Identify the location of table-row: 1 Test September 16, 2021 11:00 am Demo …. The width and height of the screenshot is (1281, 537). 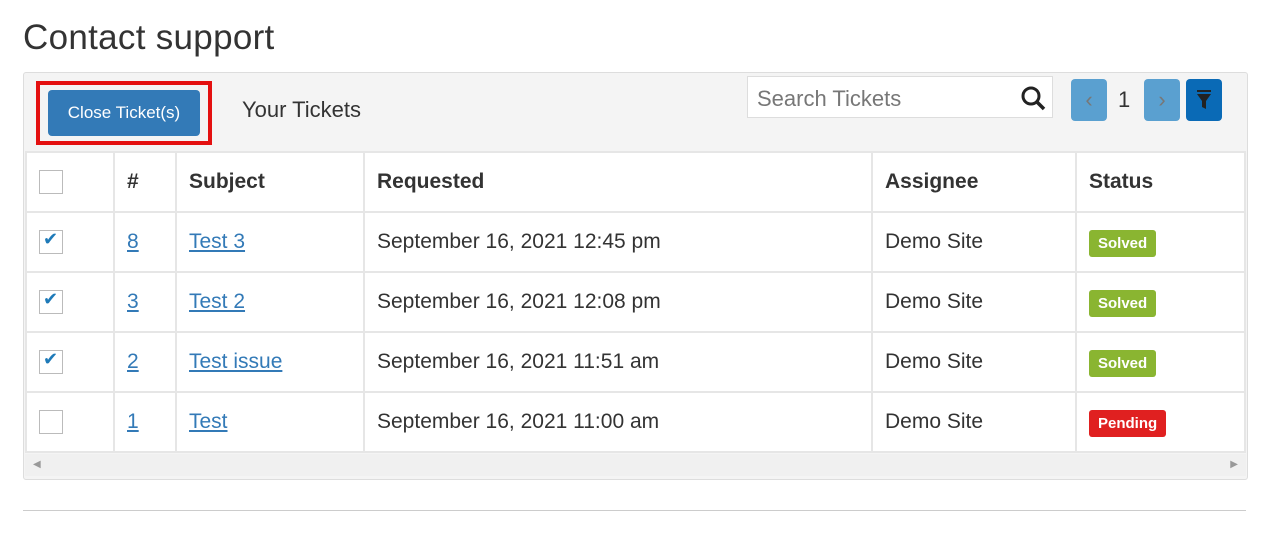
(635, 422).